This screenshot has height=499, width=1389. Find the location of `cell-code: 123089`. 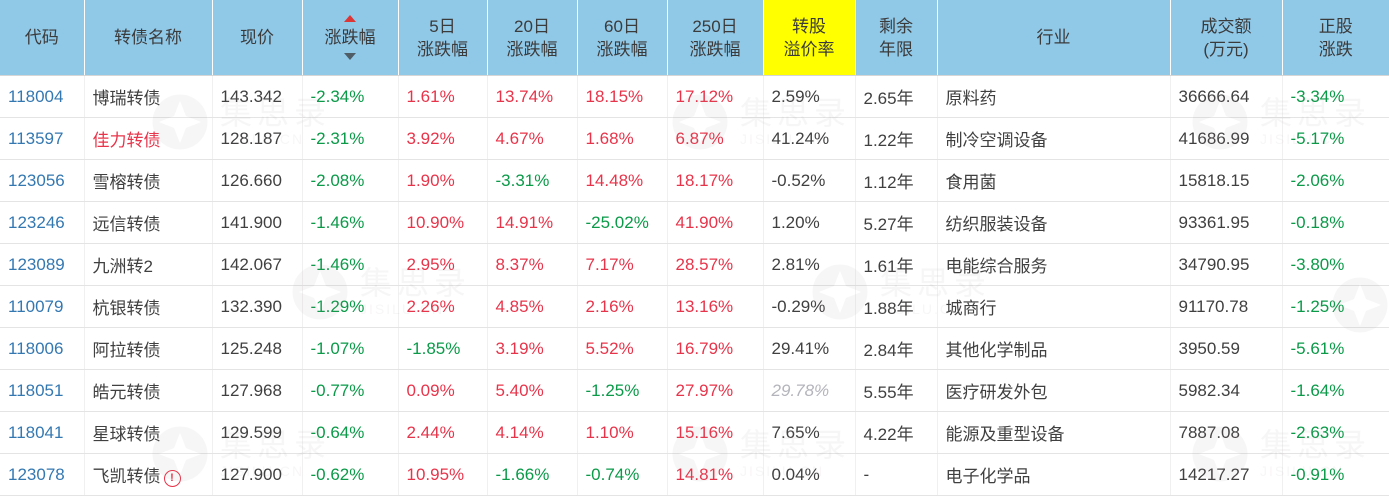

cell-code: 123089 is located at coordinates (42, 264).